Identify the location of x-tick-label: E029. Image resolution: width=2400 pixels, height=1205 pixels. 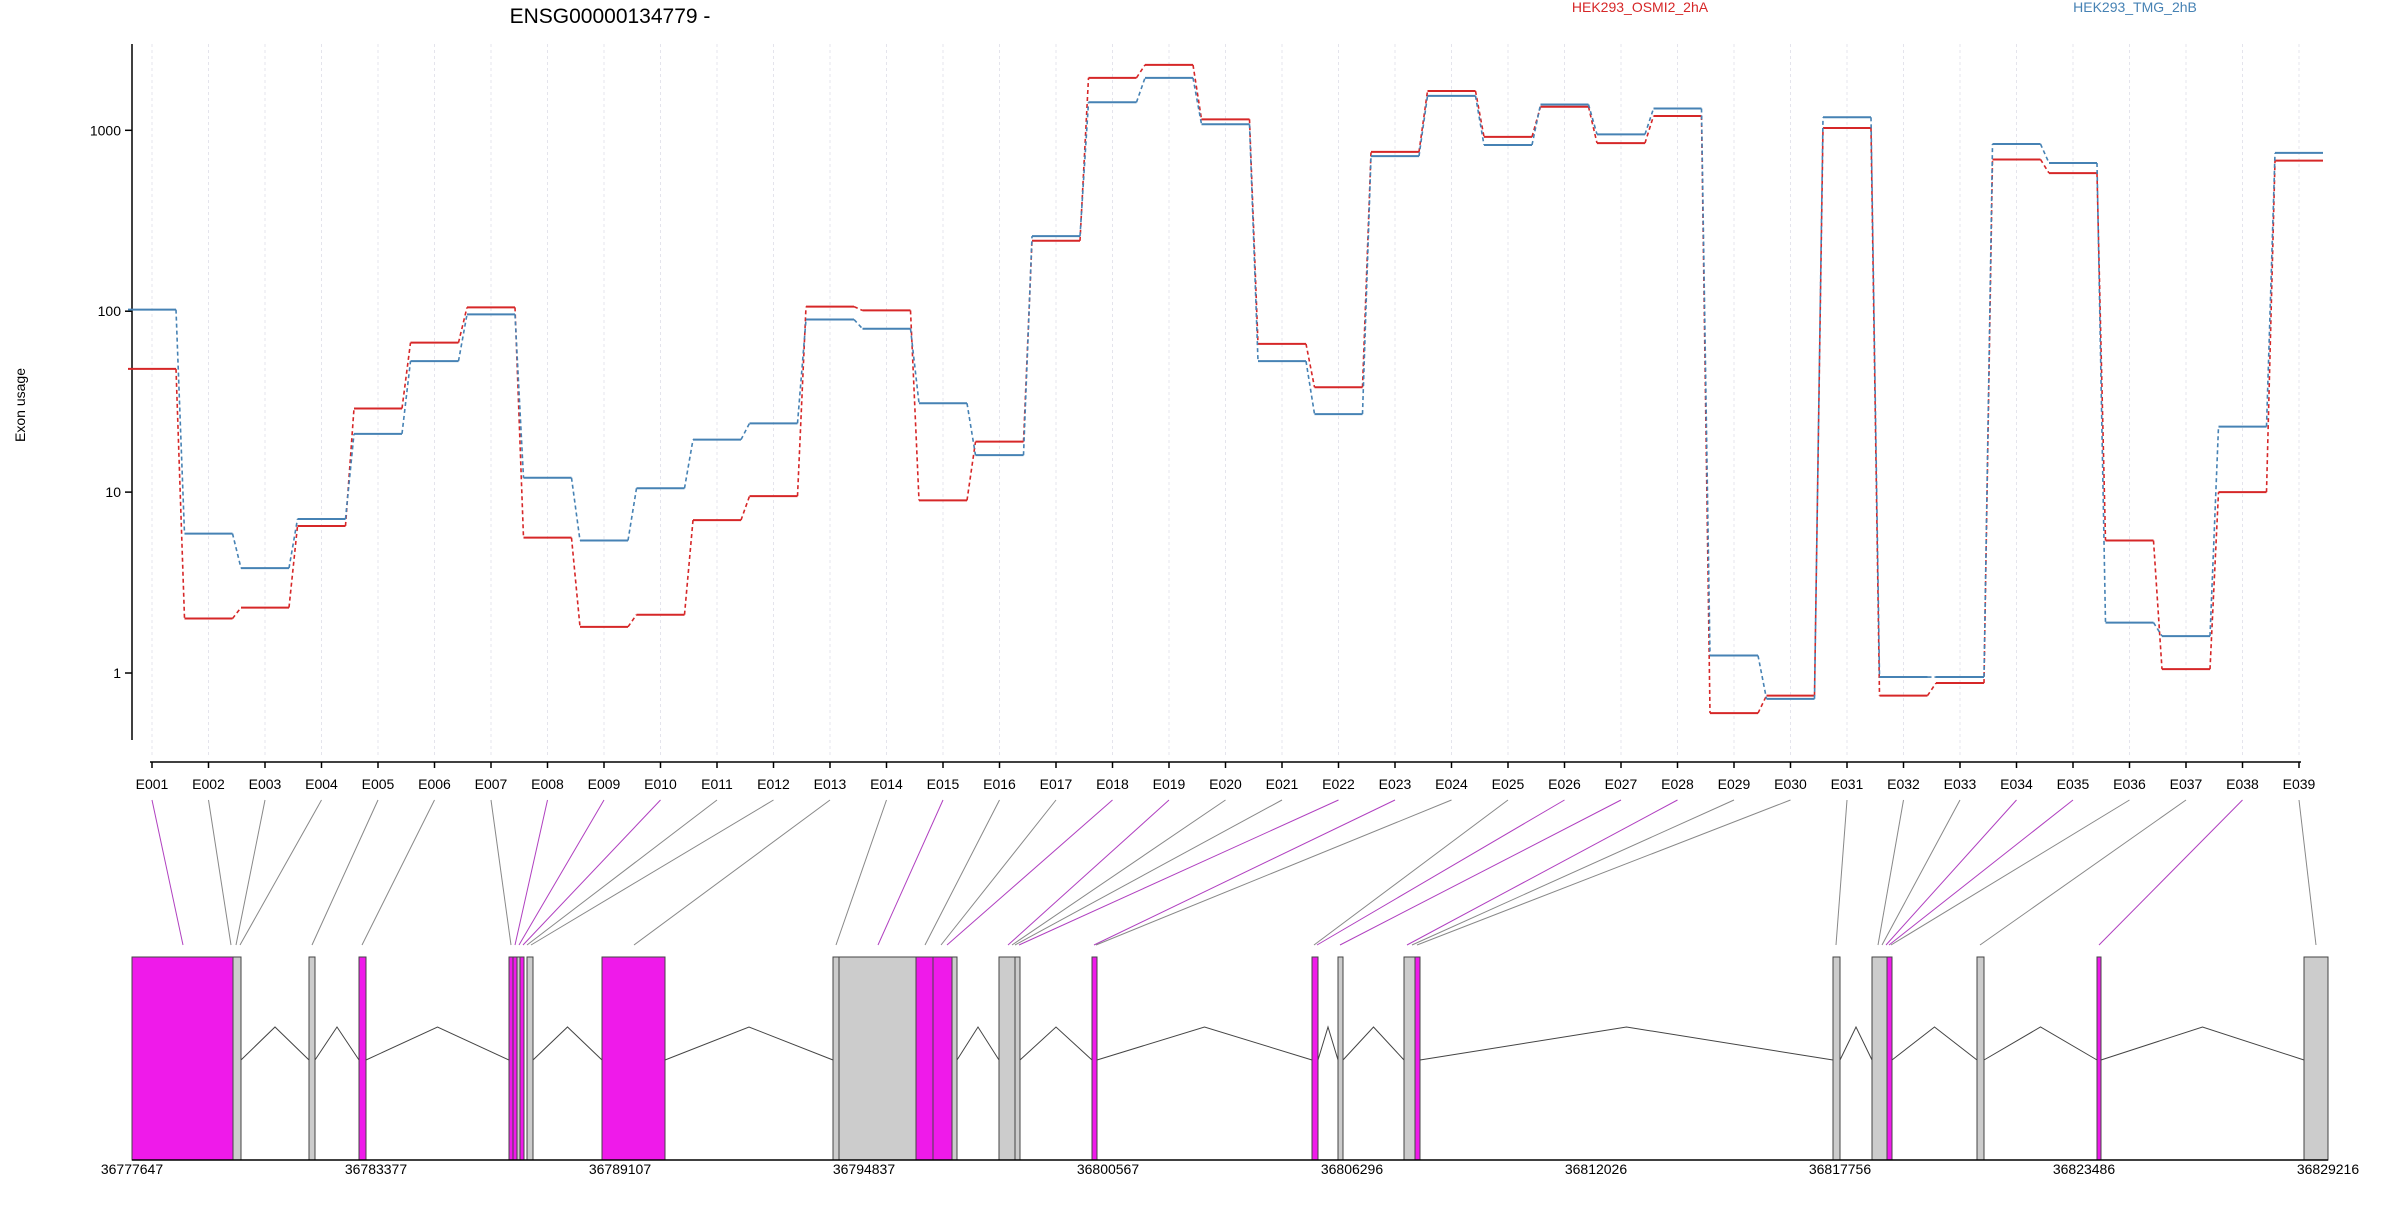
(1734, 784).